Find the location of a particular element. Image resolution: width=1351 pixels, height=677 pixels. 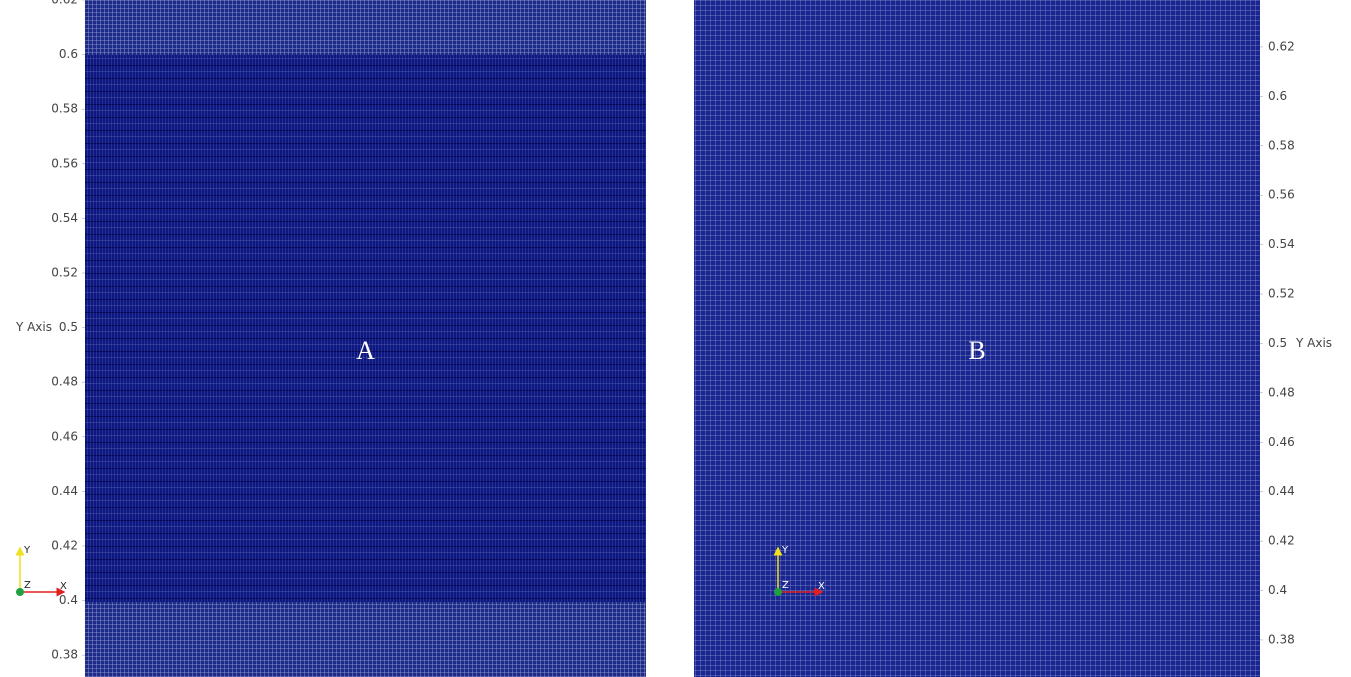

panel-label: B is located at coordinates (976, 350).